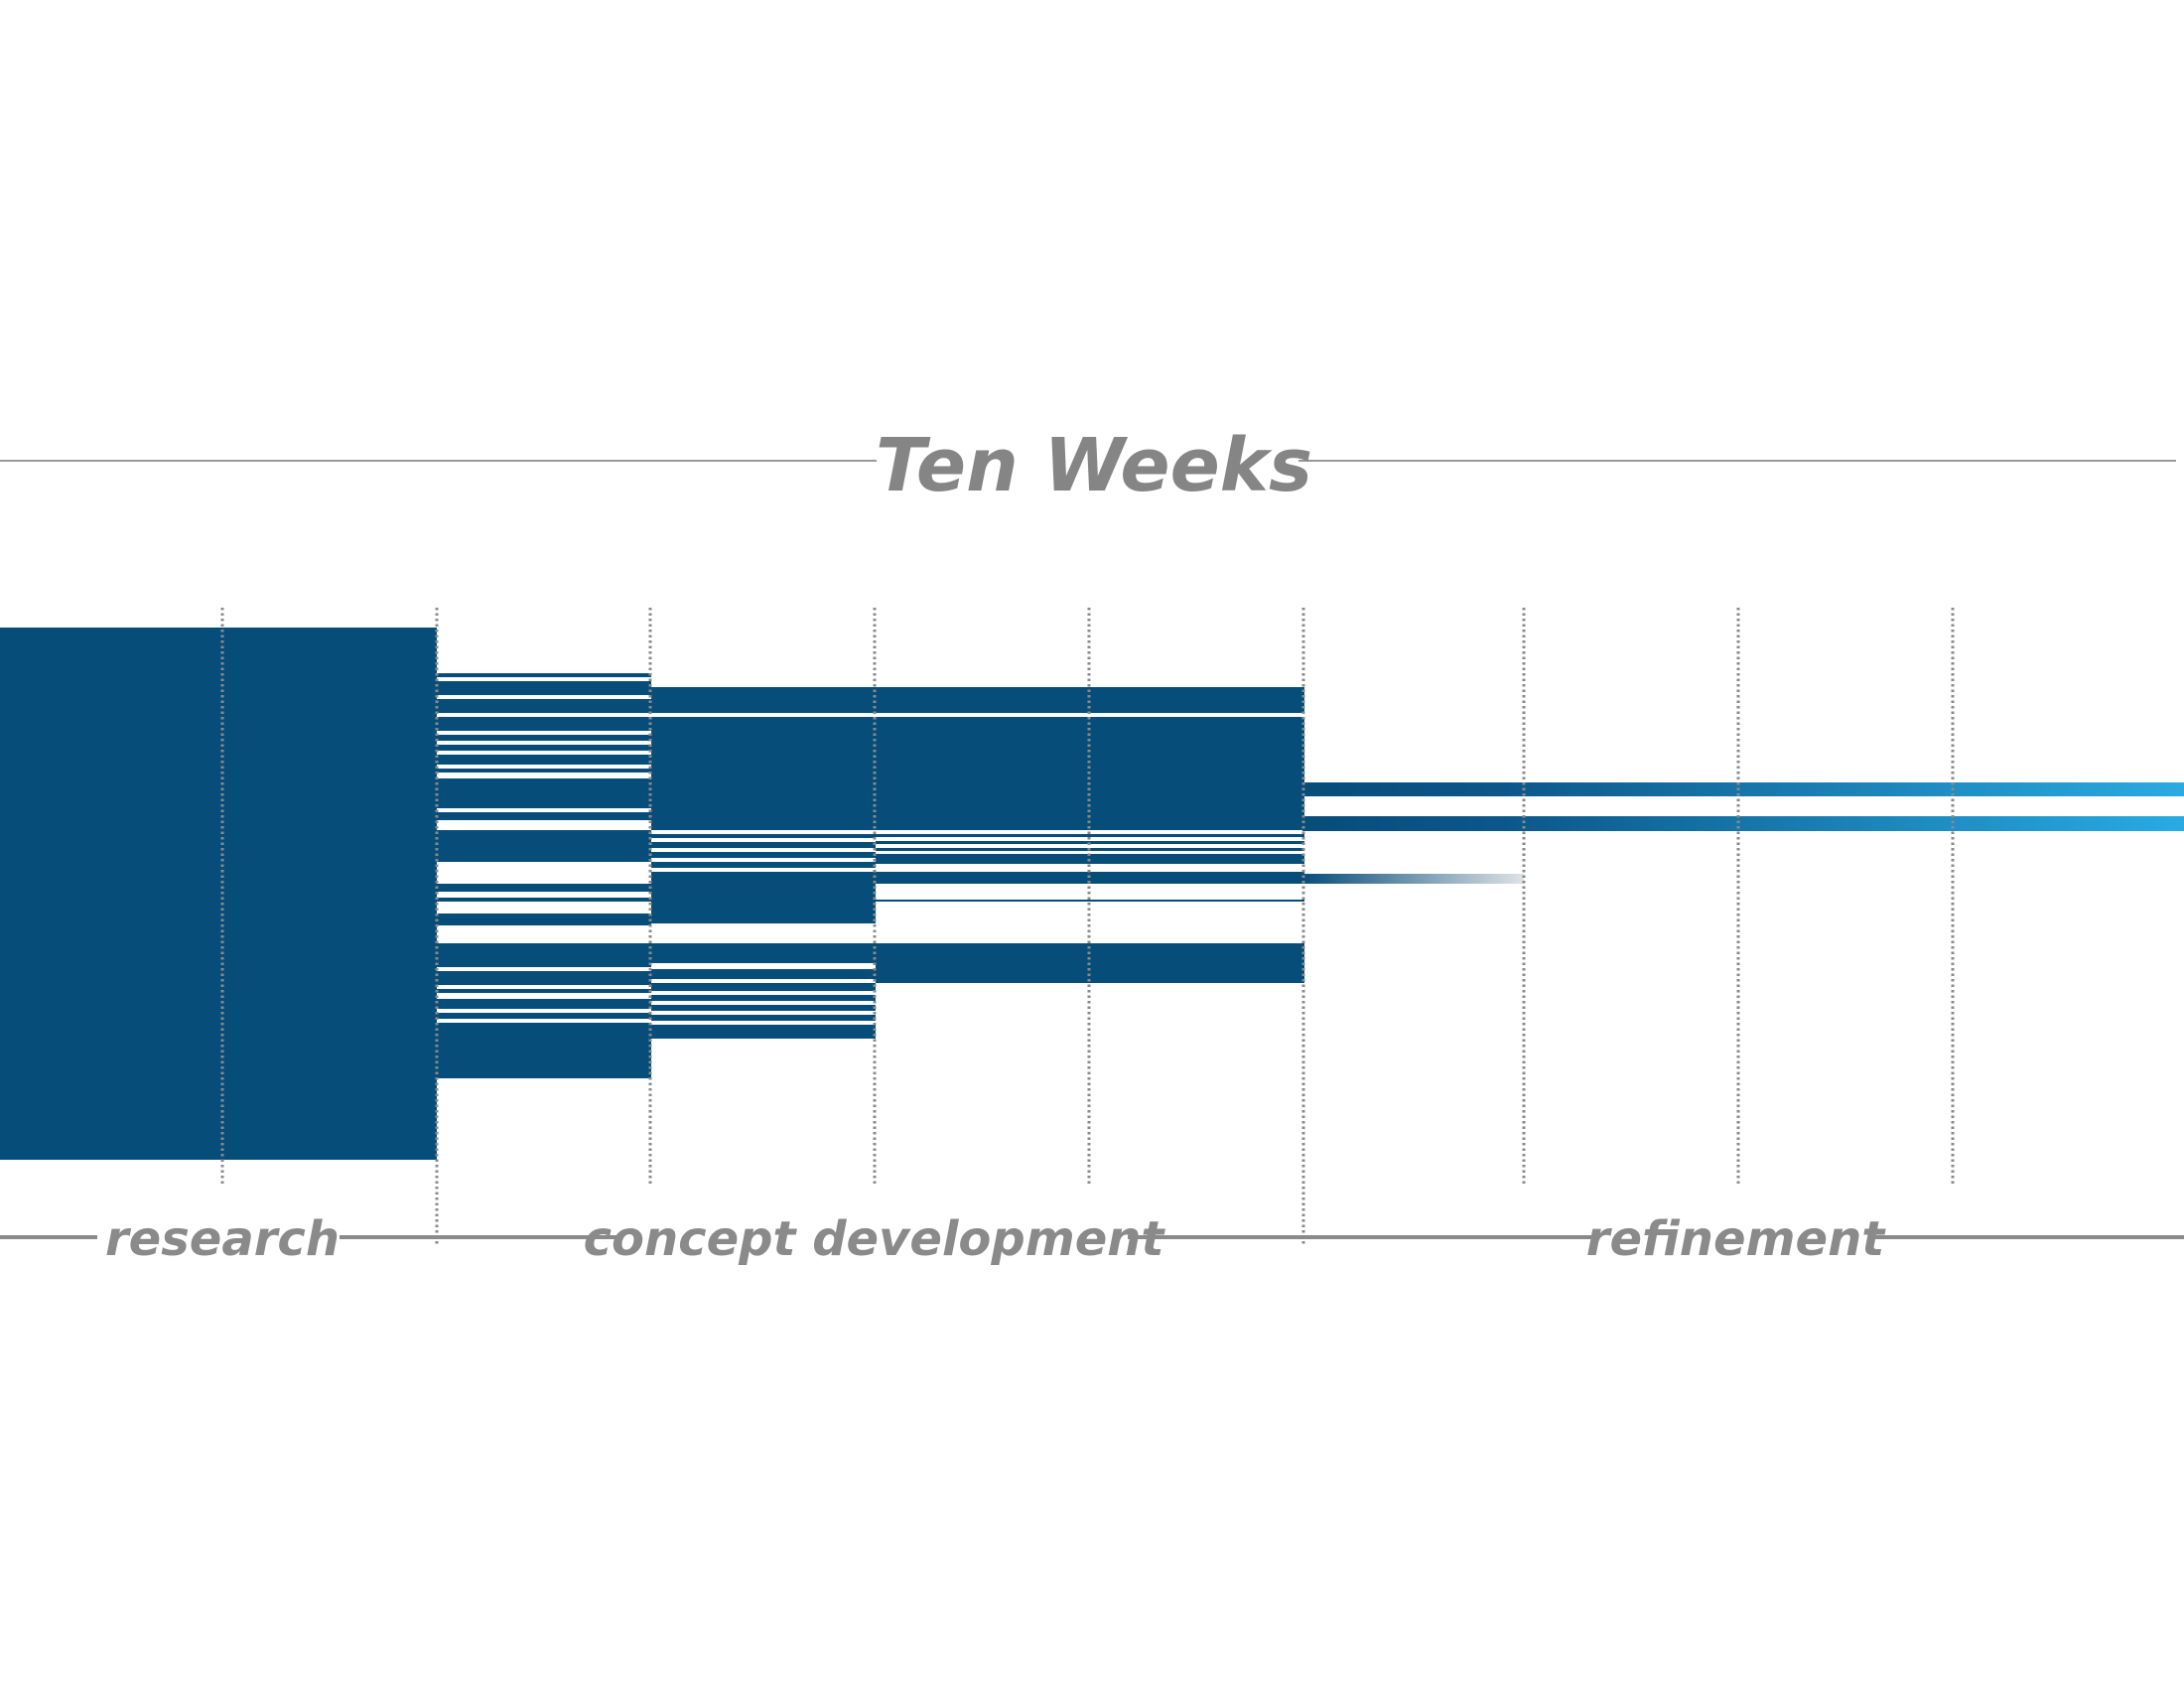 Image resolution: width=2184 pixels, height=1688 pixels. Describe the element at coordinates (222, 1239) in the screenshot. I see `phase-label-research: research` at that location.